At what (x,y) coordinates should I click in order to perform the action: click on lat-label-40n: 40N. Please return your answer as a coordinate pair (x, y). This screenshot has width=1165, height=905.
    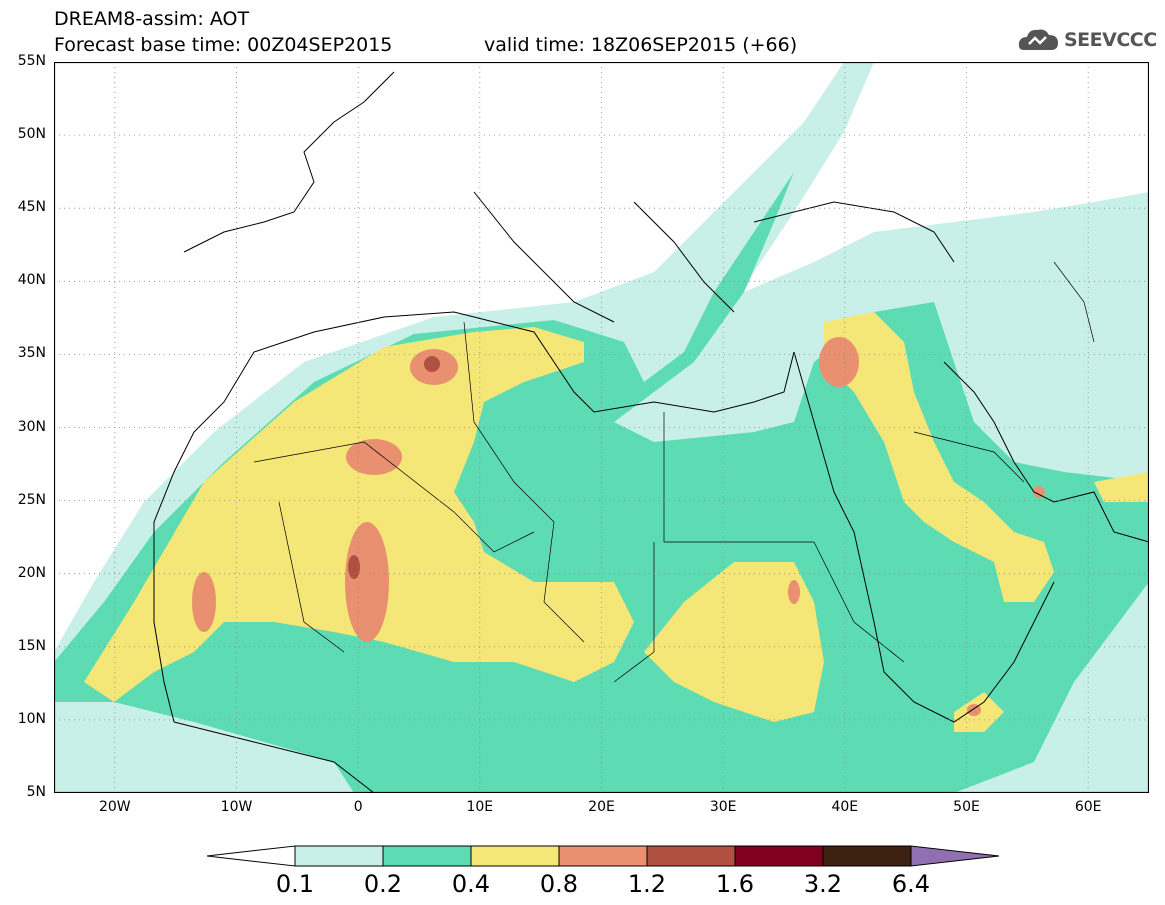
    Looking at the image, I should click on (31, 280).